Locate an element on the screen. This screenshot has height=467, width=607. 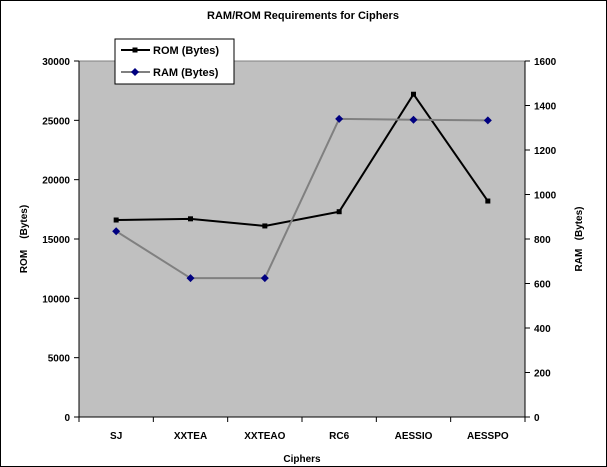
y-left-tick-label: 10000 is located at coordinates (56, 299).